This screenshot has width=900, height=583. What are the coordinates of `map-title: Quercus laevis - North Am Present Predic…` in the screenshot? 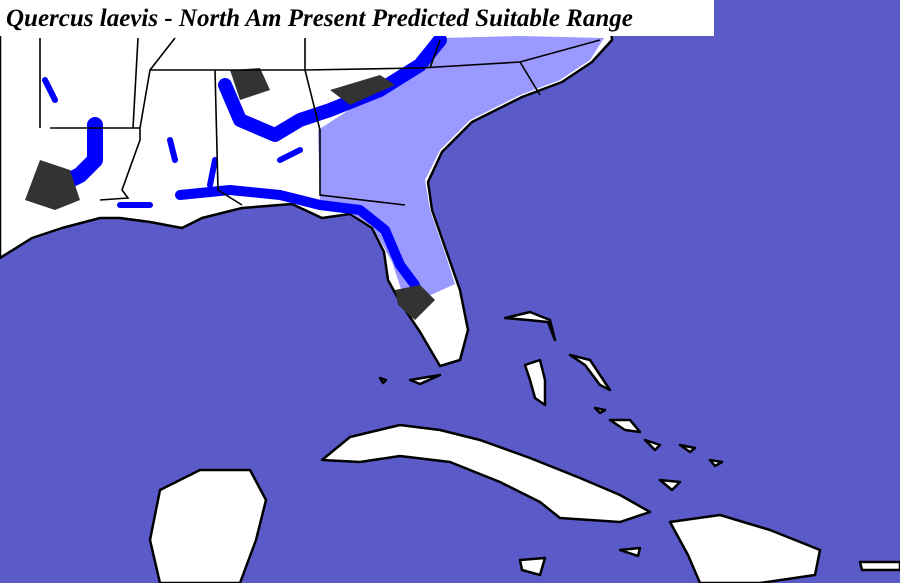 It's located at (319, 18).